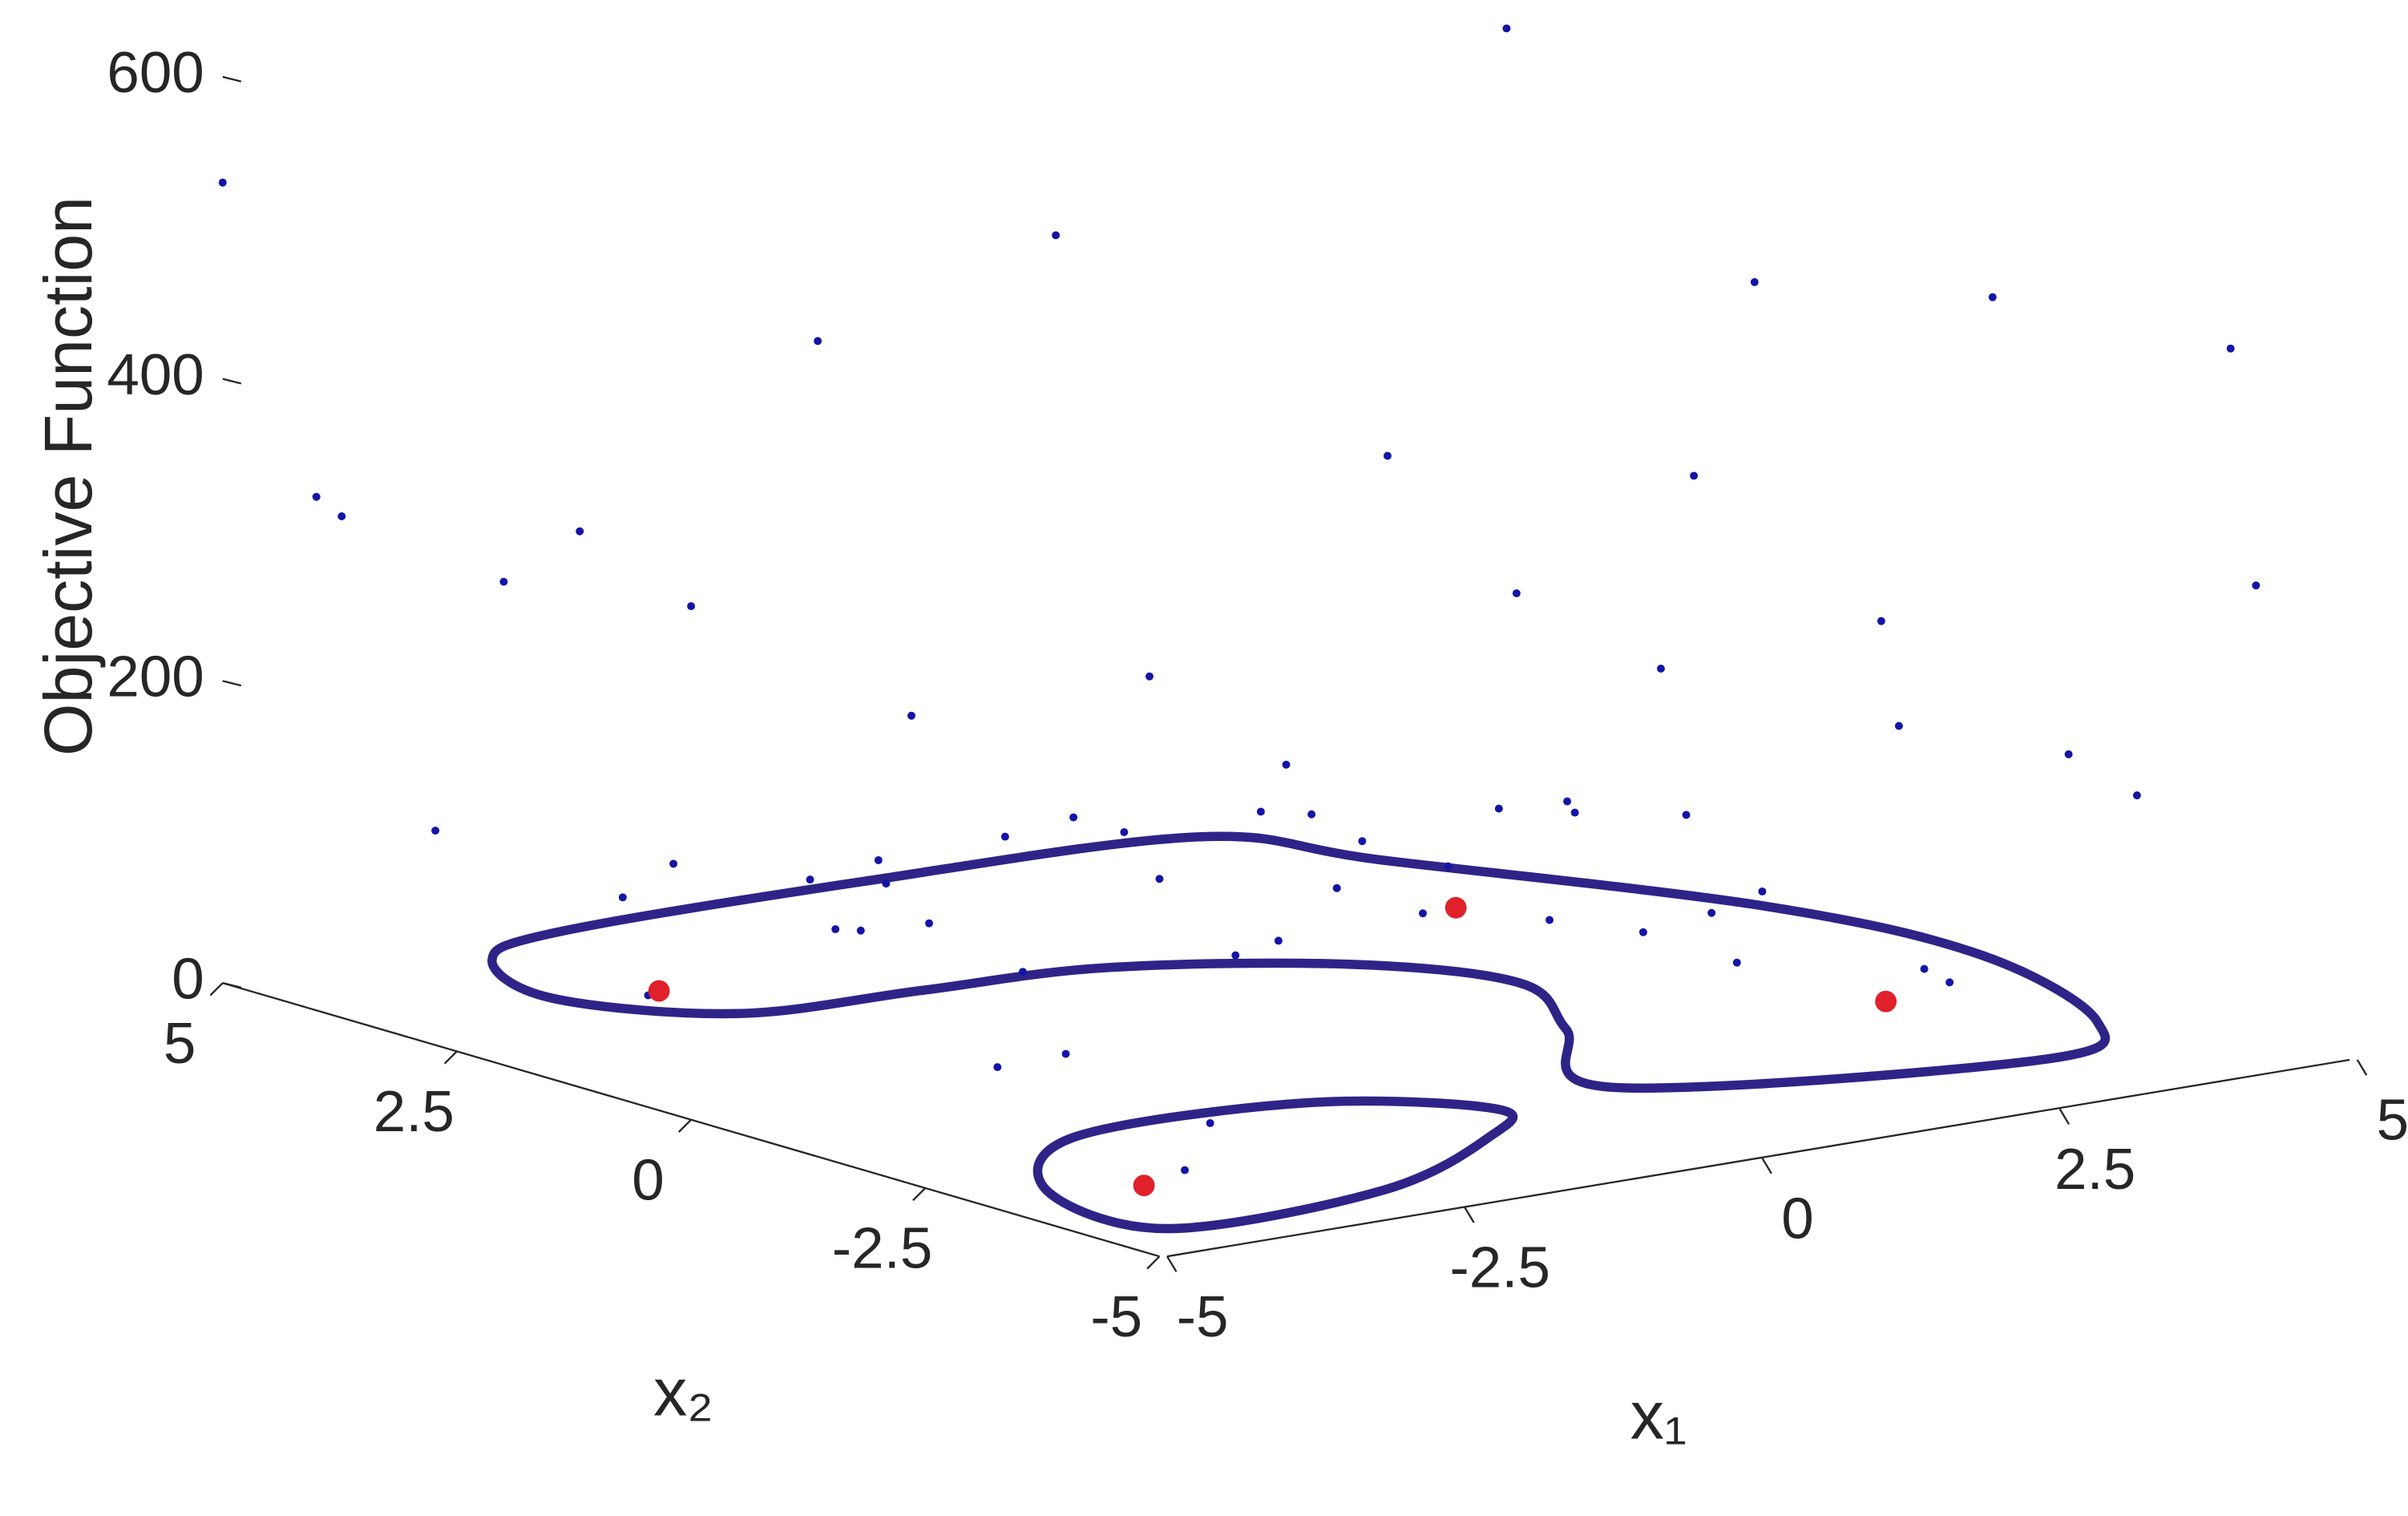 The image size is (2408, 1516). Describe the element at coordinates (1658, 1415) in the screenshot. I see `x-axis-title: x₁` at that location.